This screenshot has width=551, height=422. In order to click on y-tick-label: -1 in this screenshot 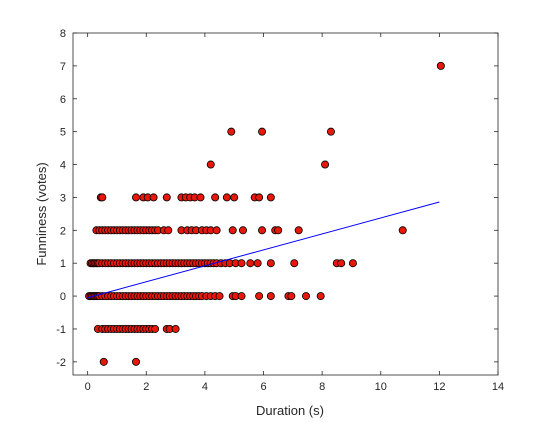, I will do `click(61, 330)`.